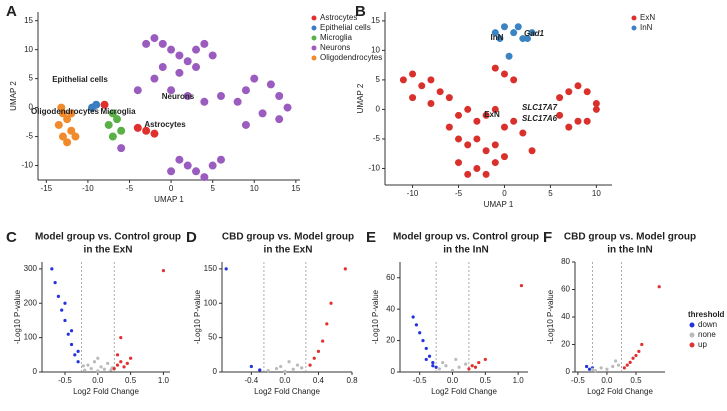  What do you see at coordinates (165, 124) in the screenshot?
I see `annotation: Astrocytes` at bounding box center [165, 124].